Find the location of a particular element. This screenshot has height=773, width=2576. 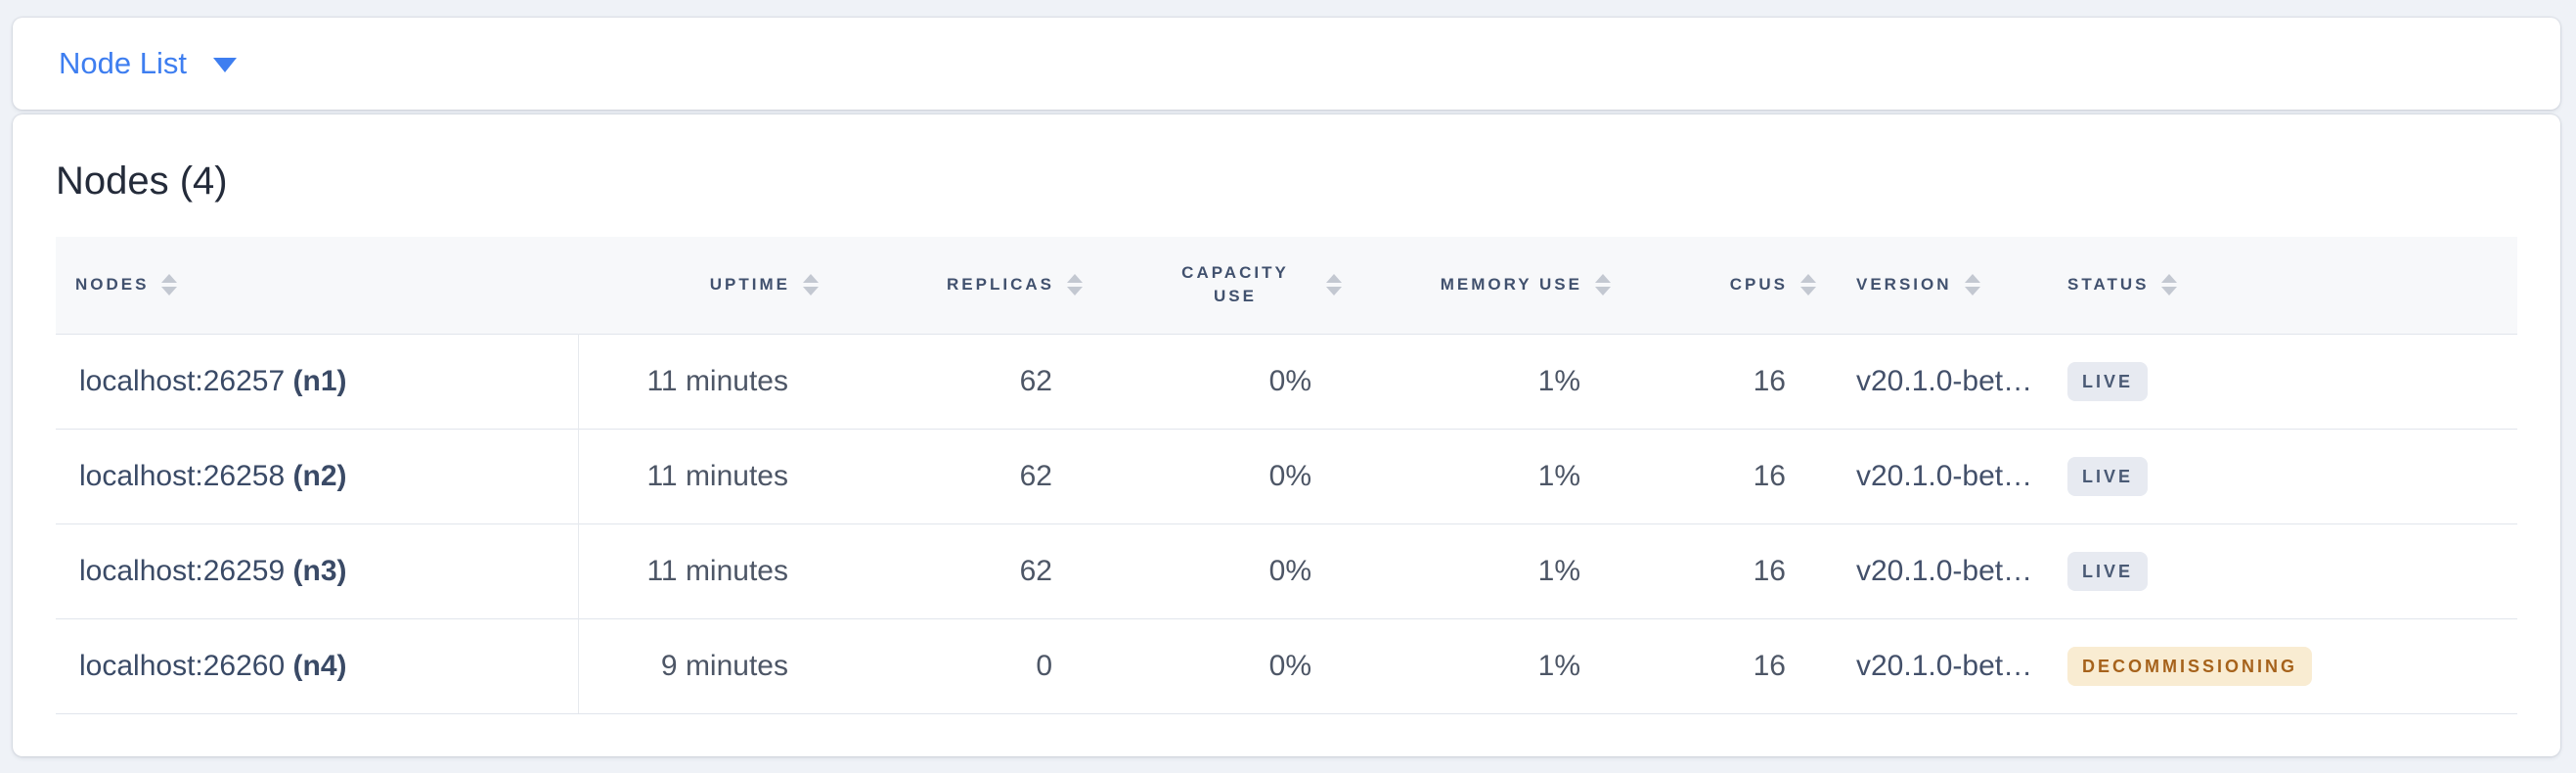

node-id: (n1) is located at coordinates (319, 381).